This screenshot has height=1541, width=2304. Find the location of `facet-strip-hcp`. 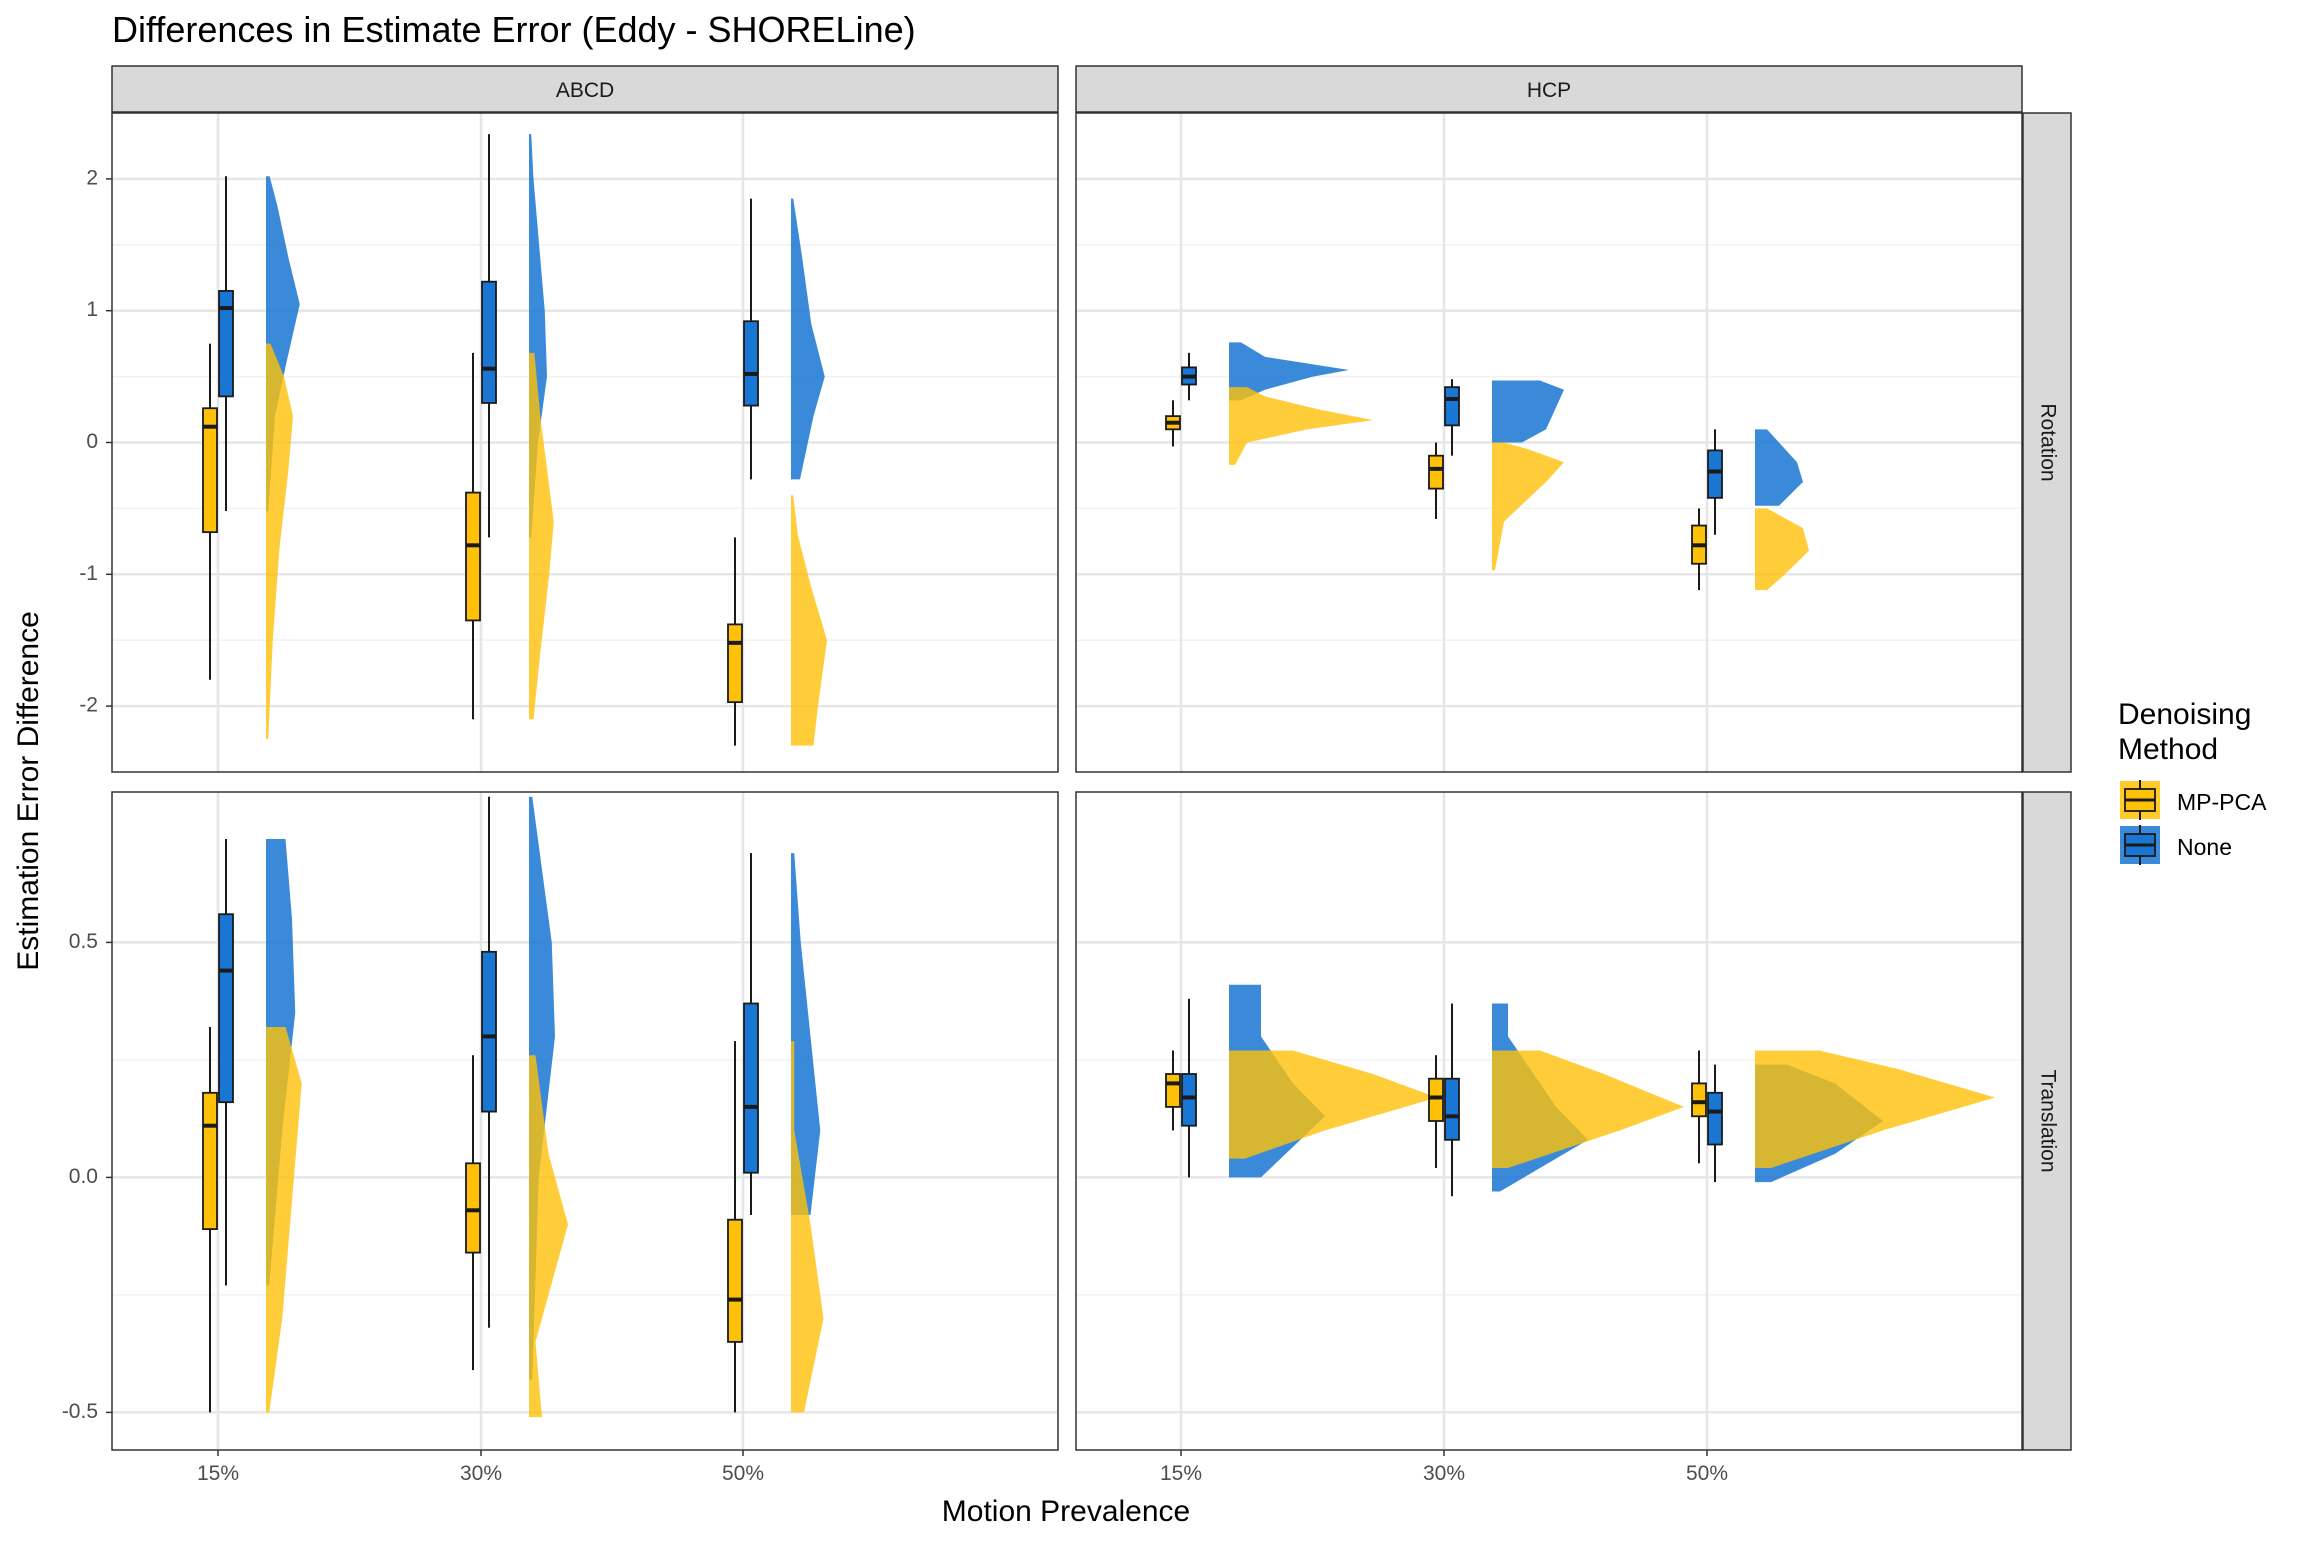

facet-strip-hcp is located at coordinates (1549, 89).